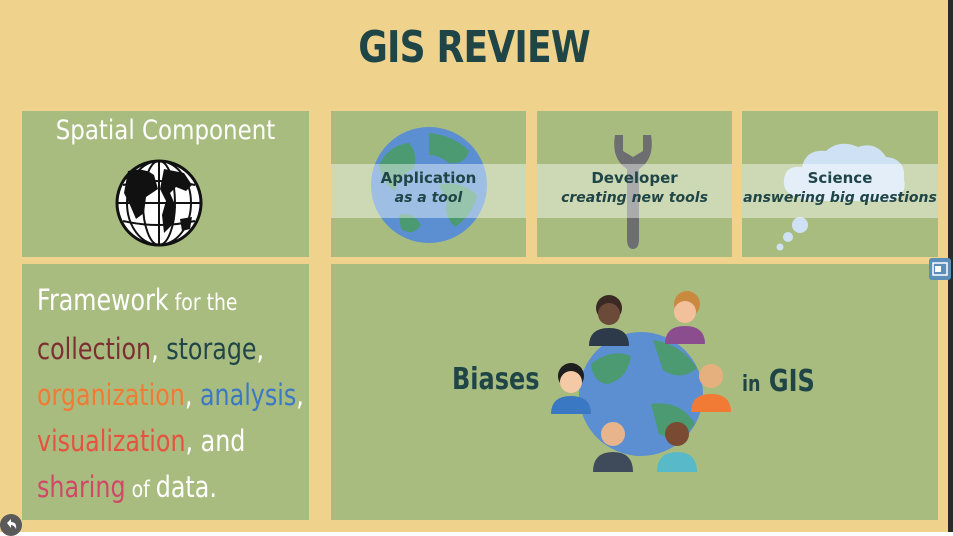 The width and height of the screenshot is (953, 536). I want to click on sharing-word: sharing, so click(81, 487).